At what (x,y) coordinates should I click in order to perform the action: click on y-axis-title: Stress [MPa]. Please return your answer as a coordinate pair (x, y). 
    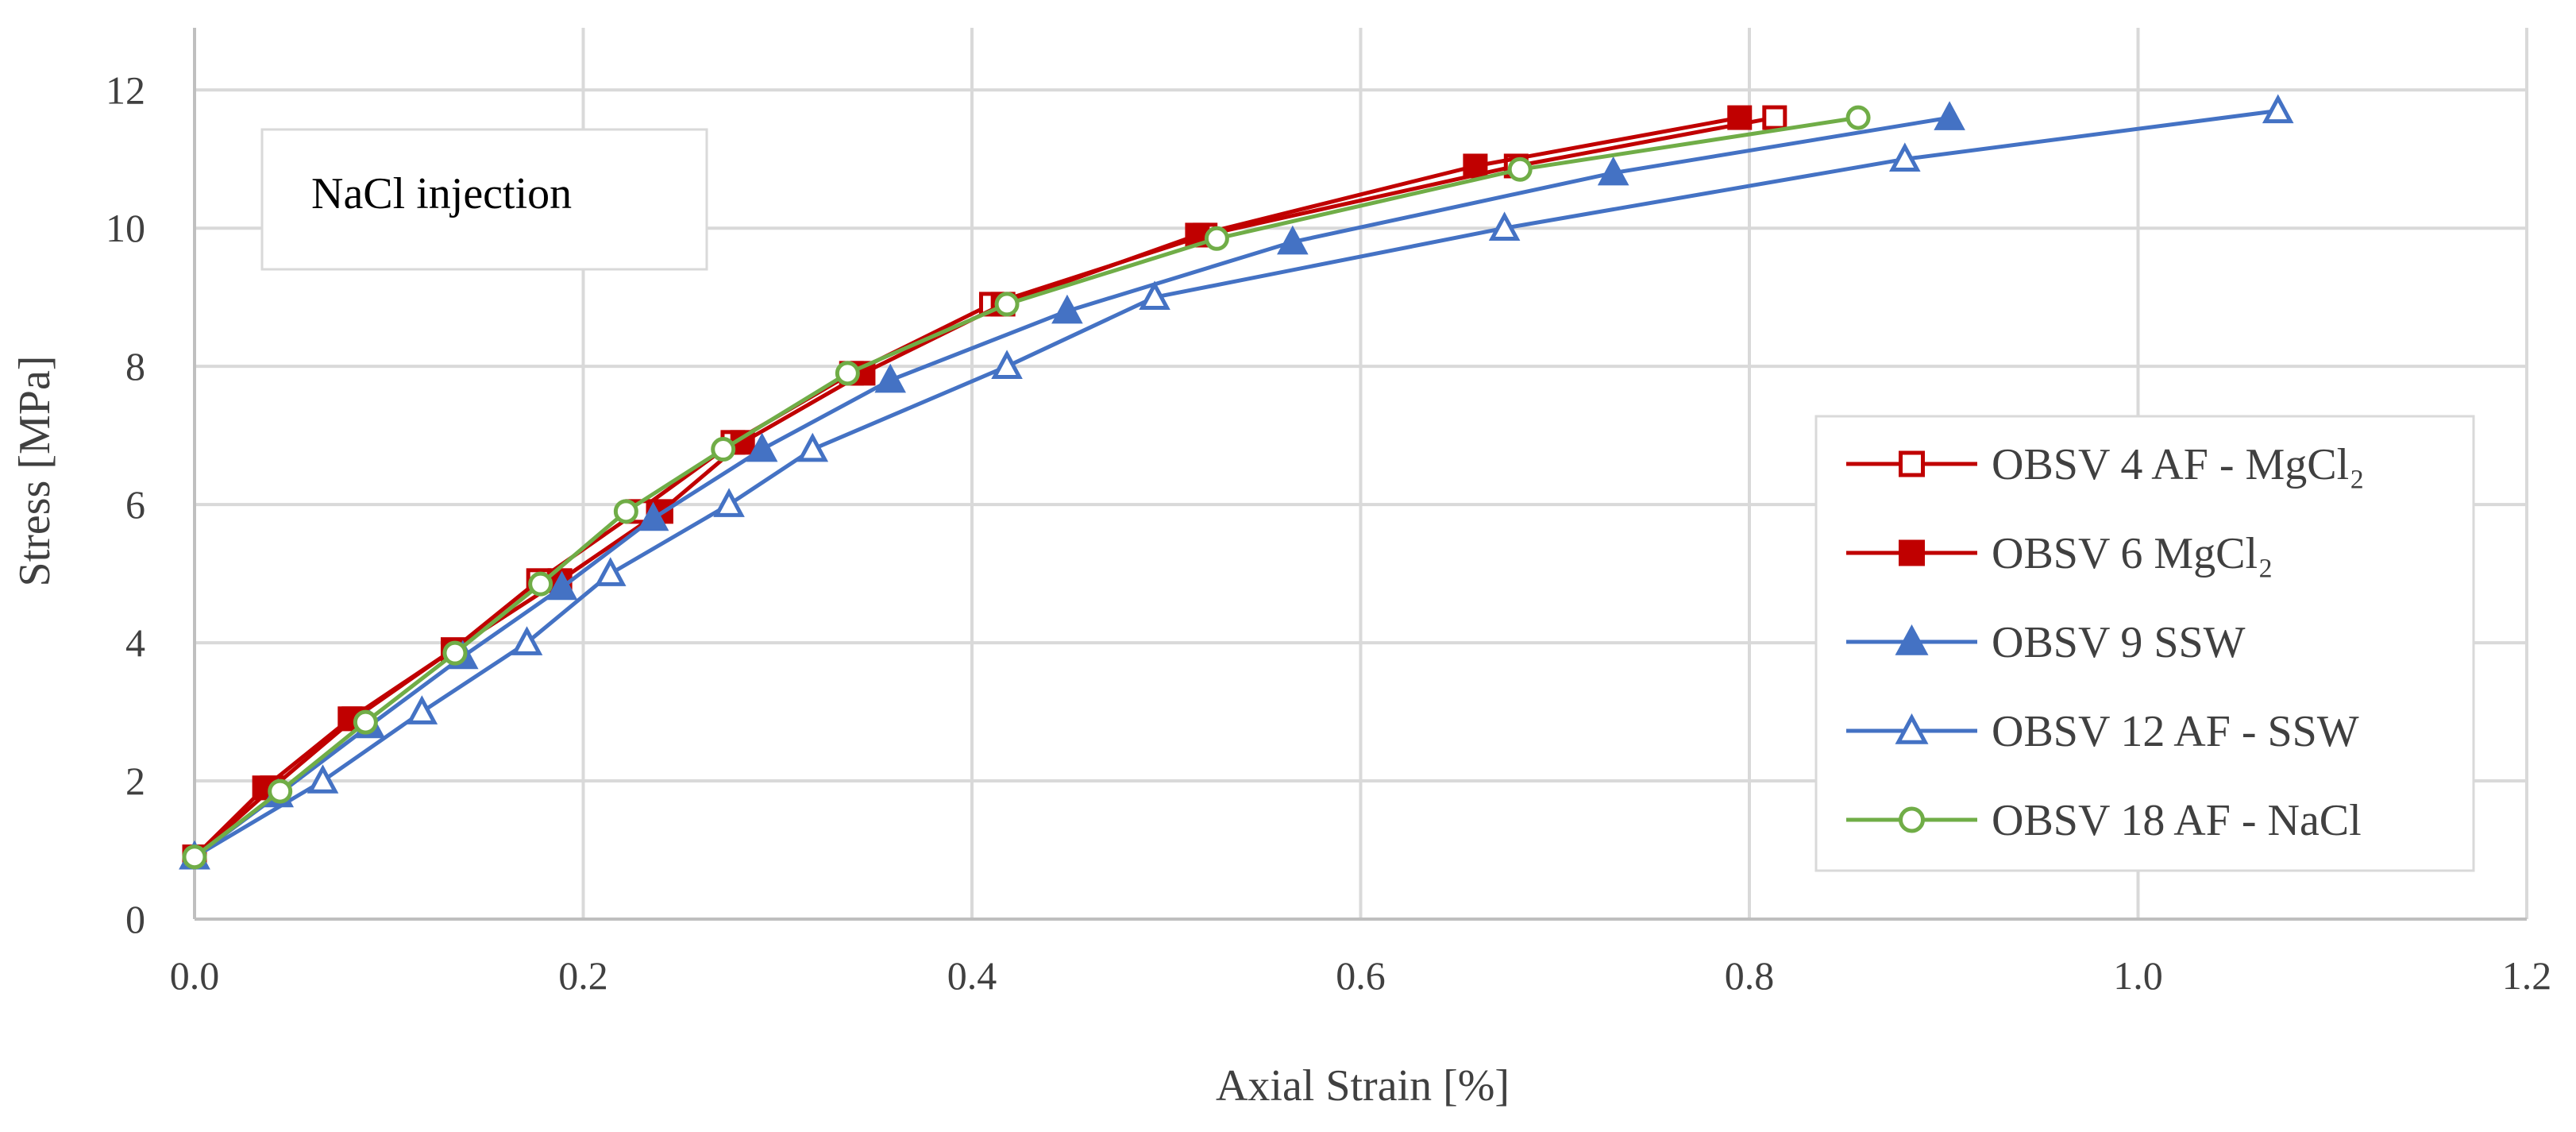
    Looking at the image, I should click on (35, 472).